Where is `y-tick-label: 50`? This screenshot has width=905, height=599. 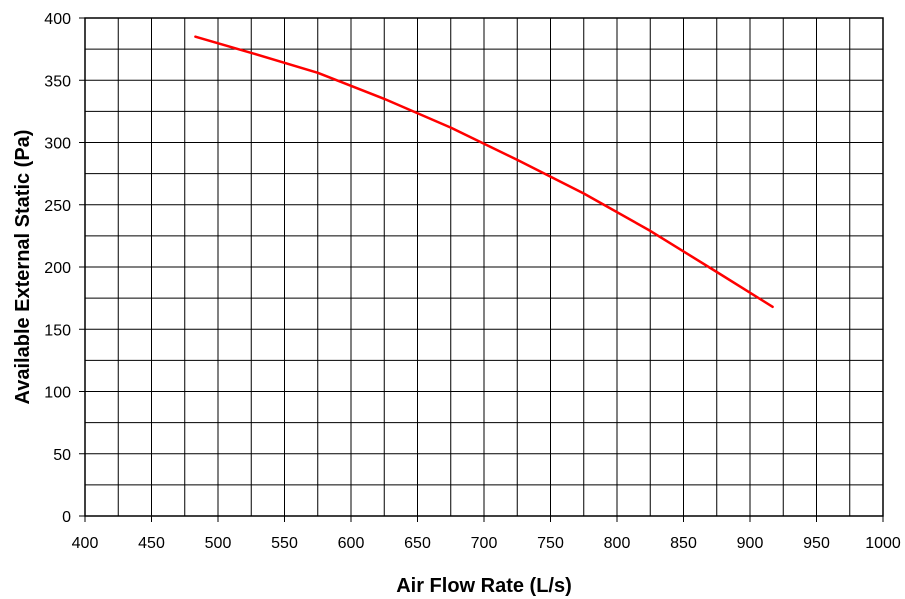
y-tick-label: 50 is located at coordinates (62, 455).